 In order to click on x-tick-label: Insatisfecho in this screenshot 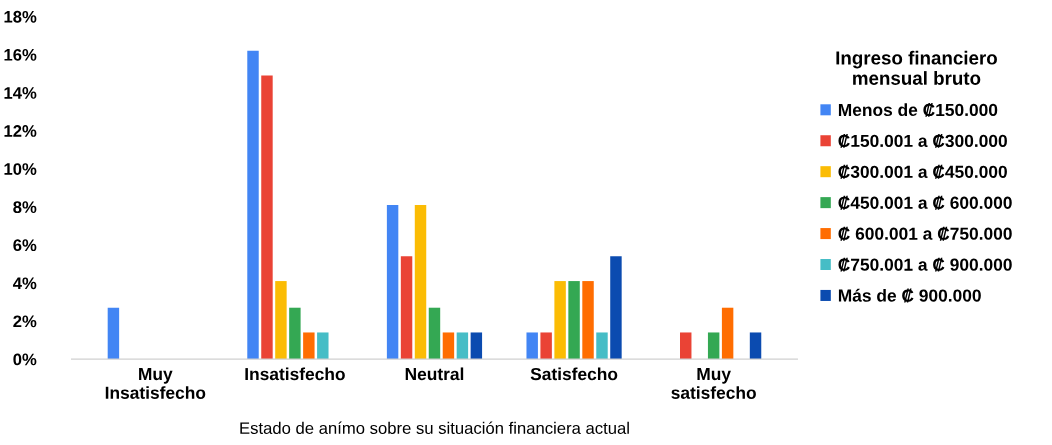, I will do `click(295, 374)`.